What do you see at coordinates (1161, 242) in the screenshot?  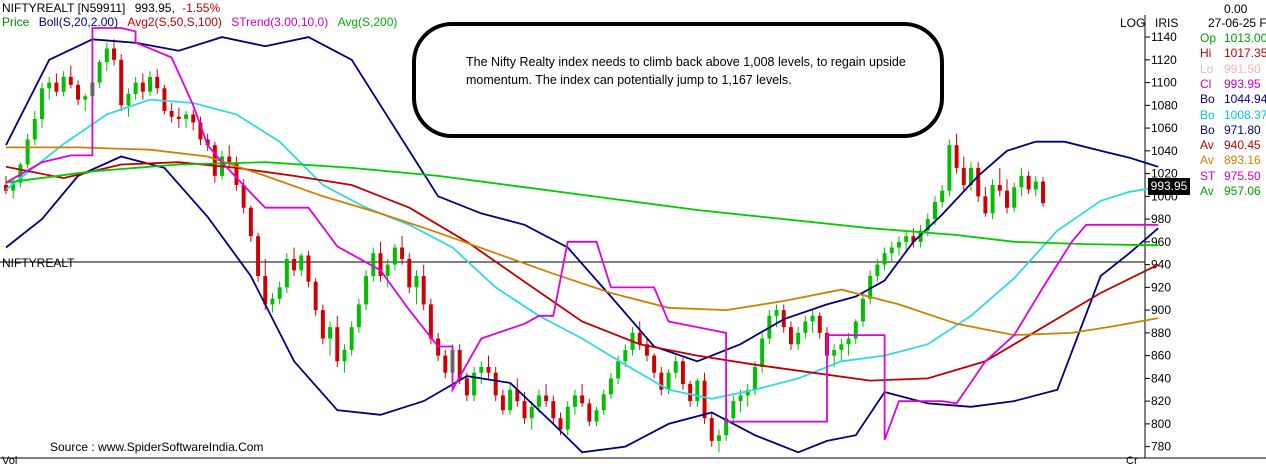 I see `y-tick-label: 960` at bounding box center [1161, 242].